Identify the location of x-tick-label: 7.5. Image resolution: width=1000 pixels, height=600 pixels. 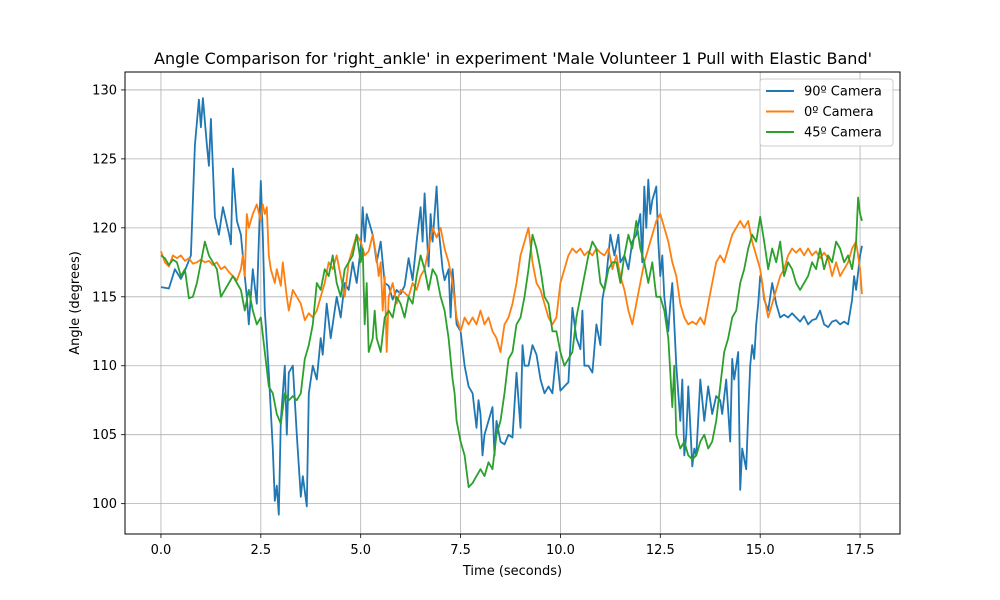
(460, 550).